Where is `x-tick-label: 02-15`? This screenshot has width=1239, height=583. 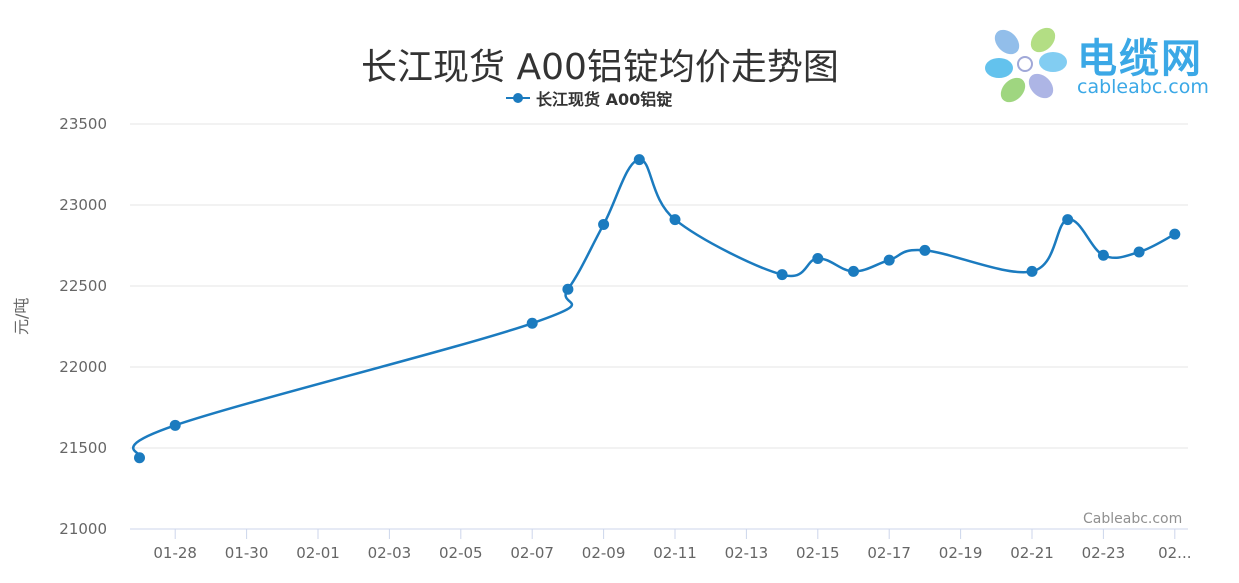
x-tick-label: 02-15 is located at coordinates (818, 553).